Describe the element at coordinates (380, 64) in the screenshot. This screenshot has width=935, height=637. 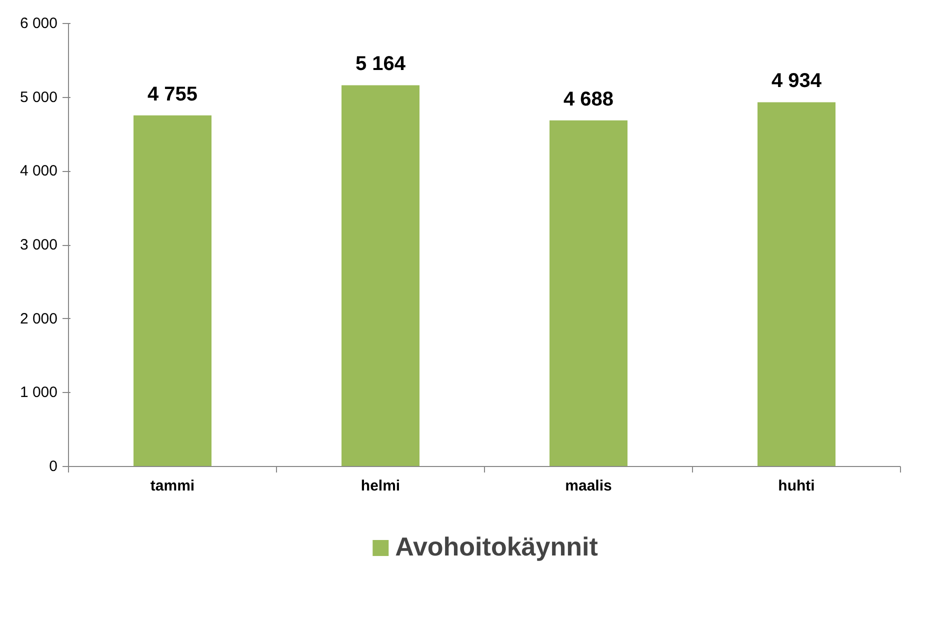
I see `data-label: 5 164` at that location.